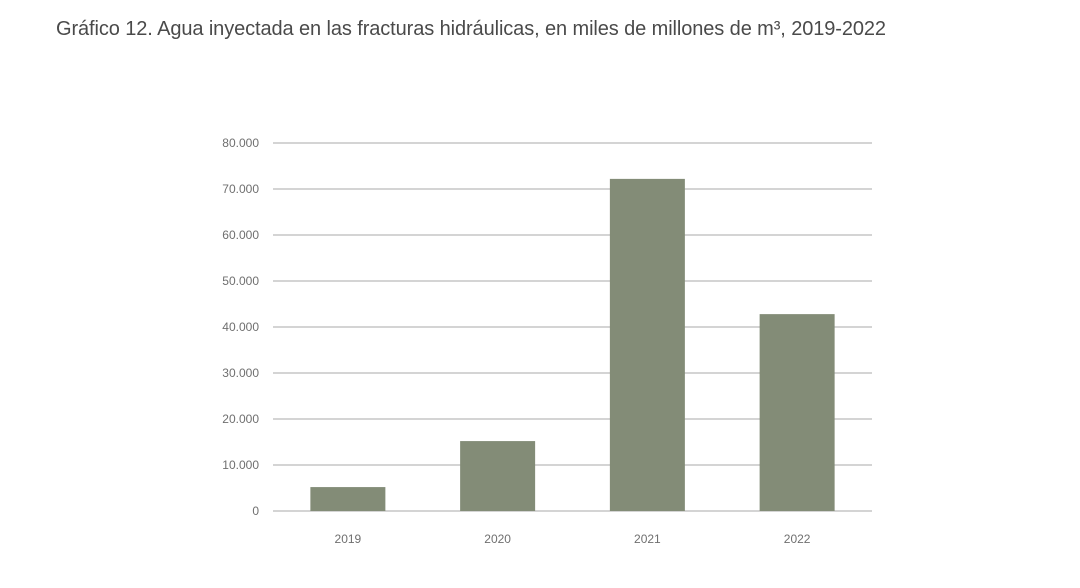 The width and height of the screenshot is (1080, 588). I want to click on bar-2022, so click(797, 412).